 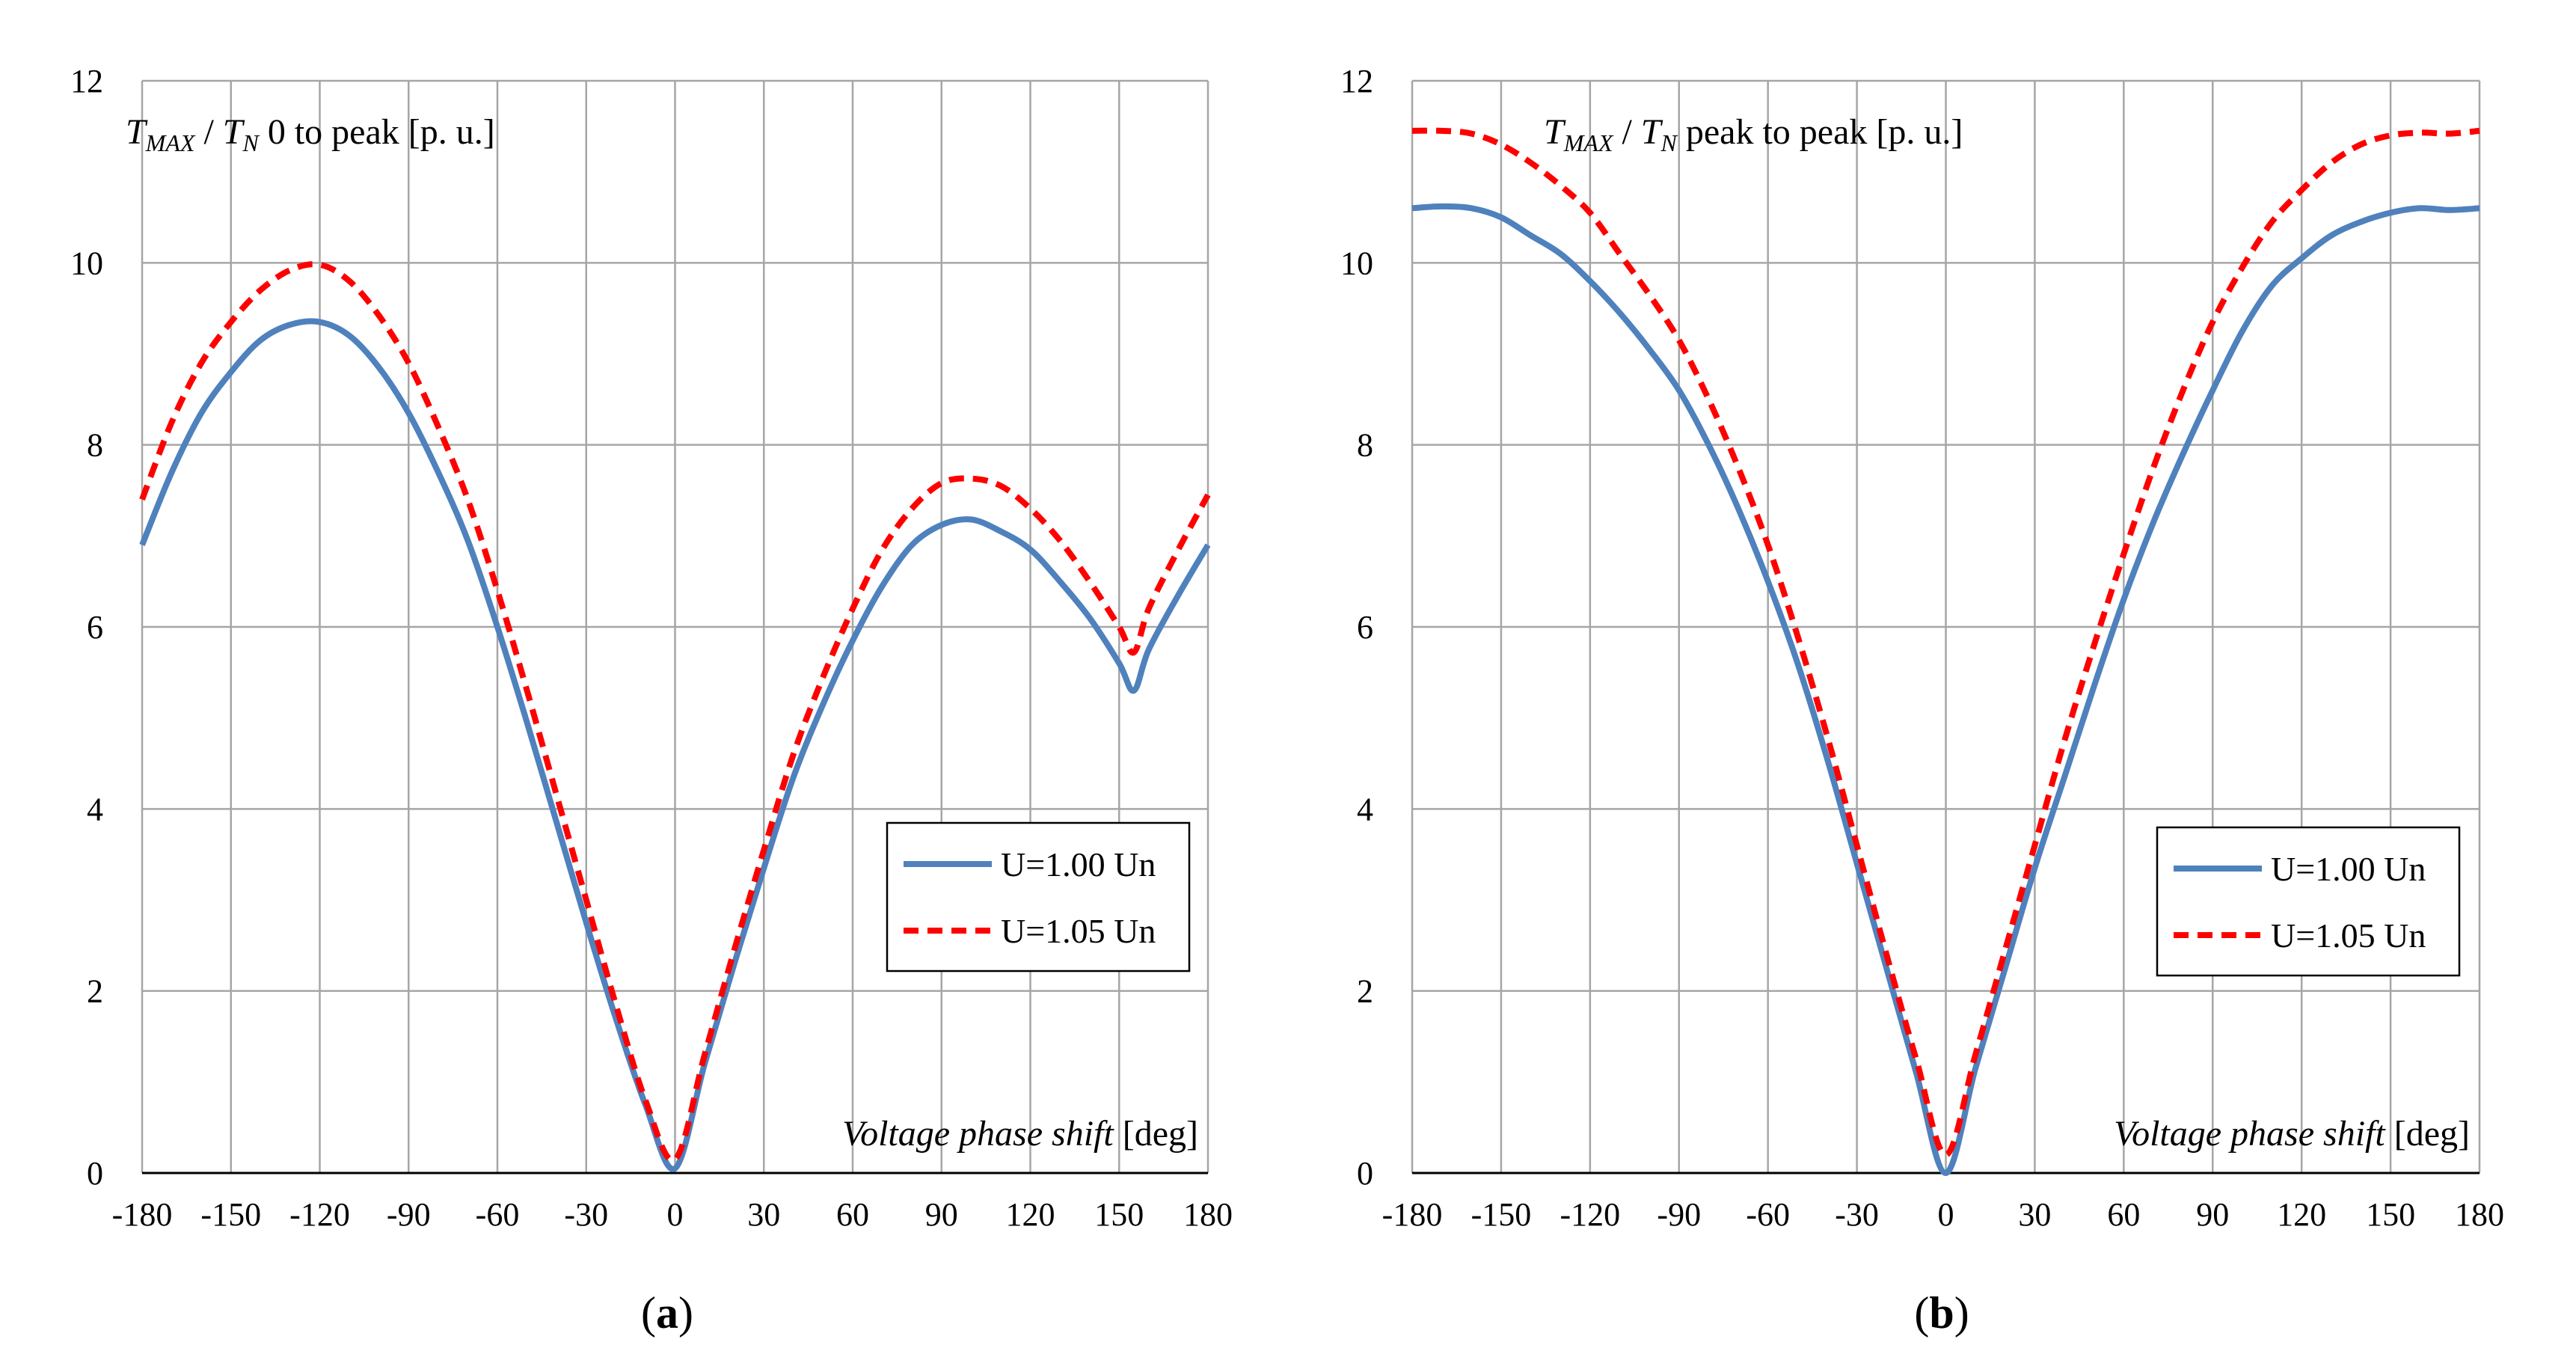 I want to click on chart-a-ytick-label: 2, so click(x=95, y=991).